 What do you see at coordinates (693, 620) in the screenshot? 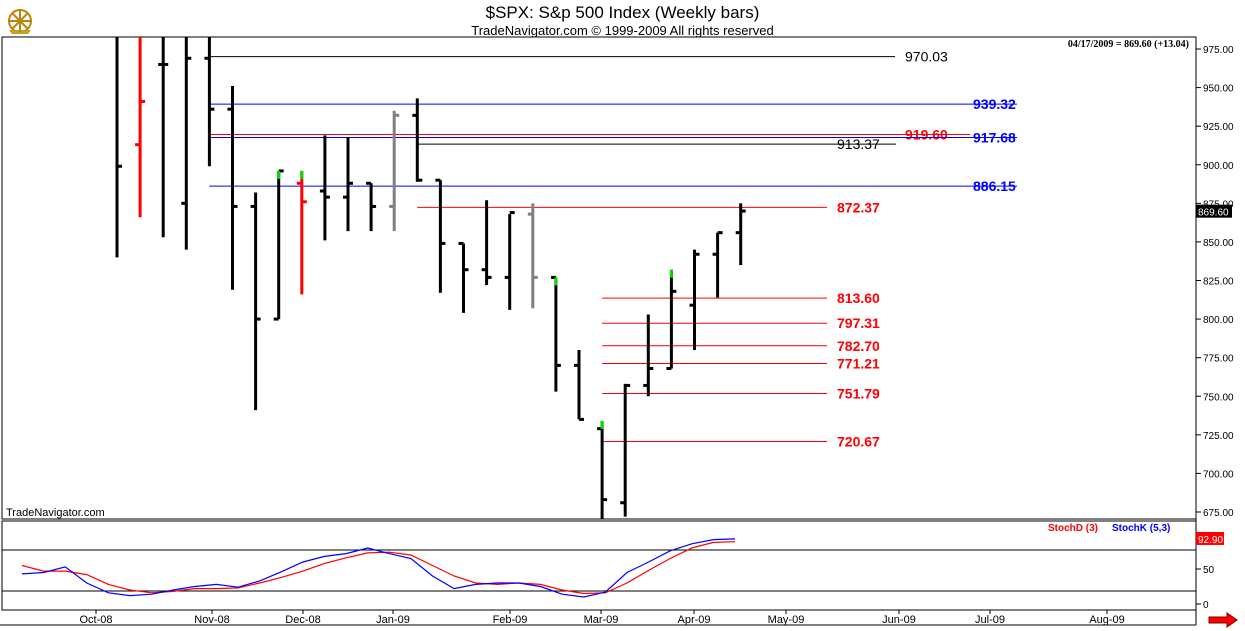
I see `x-tick-label: Apr-09` at bounding box center [693, 620].